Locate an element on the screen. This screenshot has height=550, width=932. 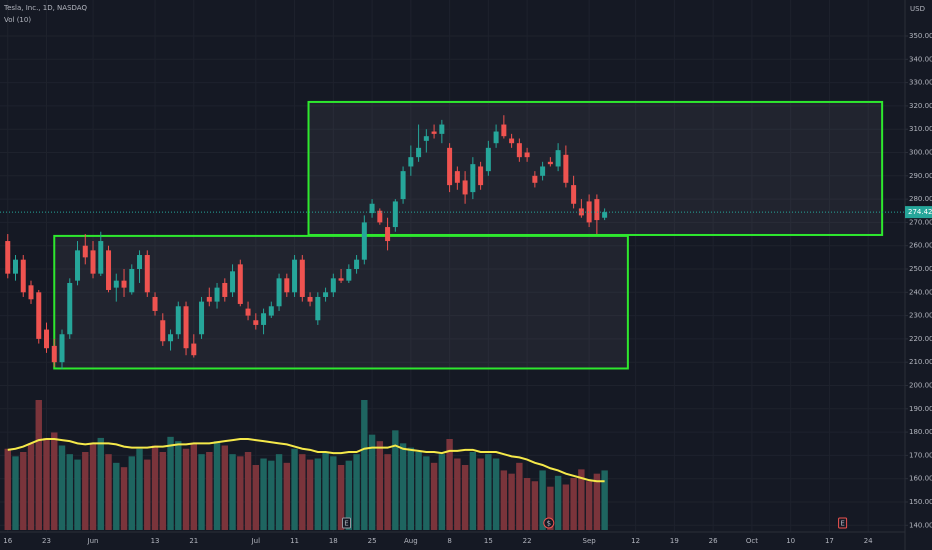
x-tick-label: 21 is located at coordinates (193, 541).